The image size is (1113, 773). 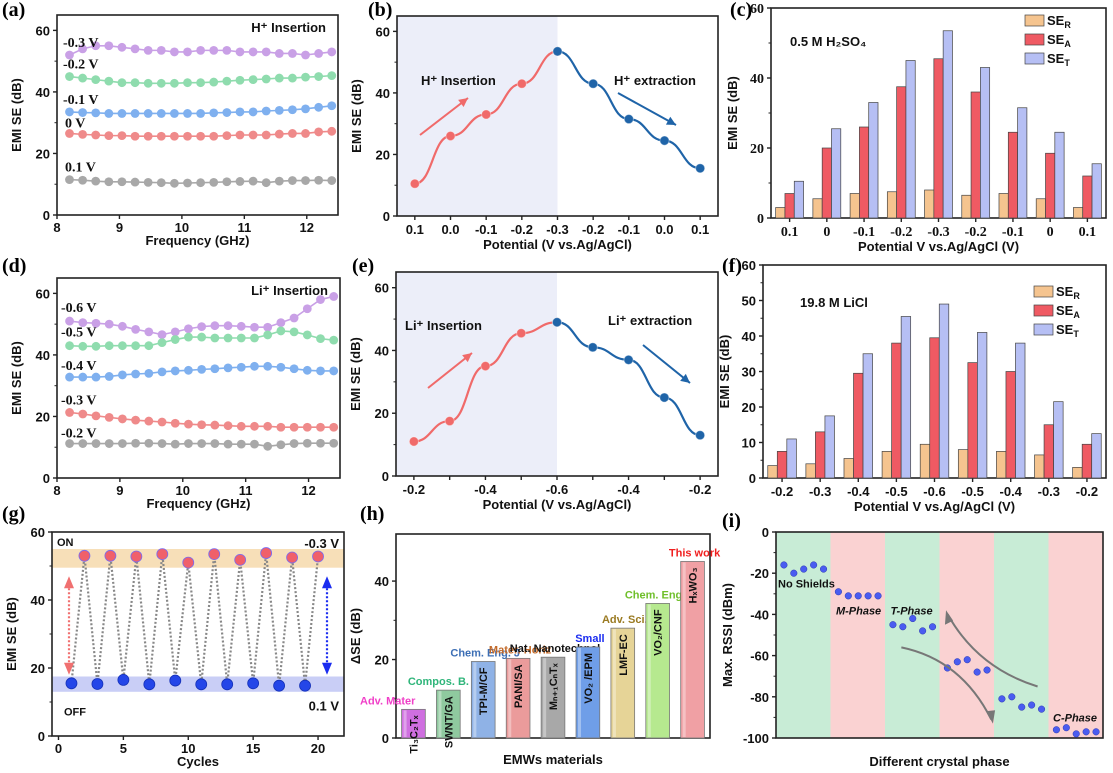 What do you see at coordinates (655, 80) in the screenshot?
I see `extraction-label: H⁺ extraction` at bounding box center [655, 80].